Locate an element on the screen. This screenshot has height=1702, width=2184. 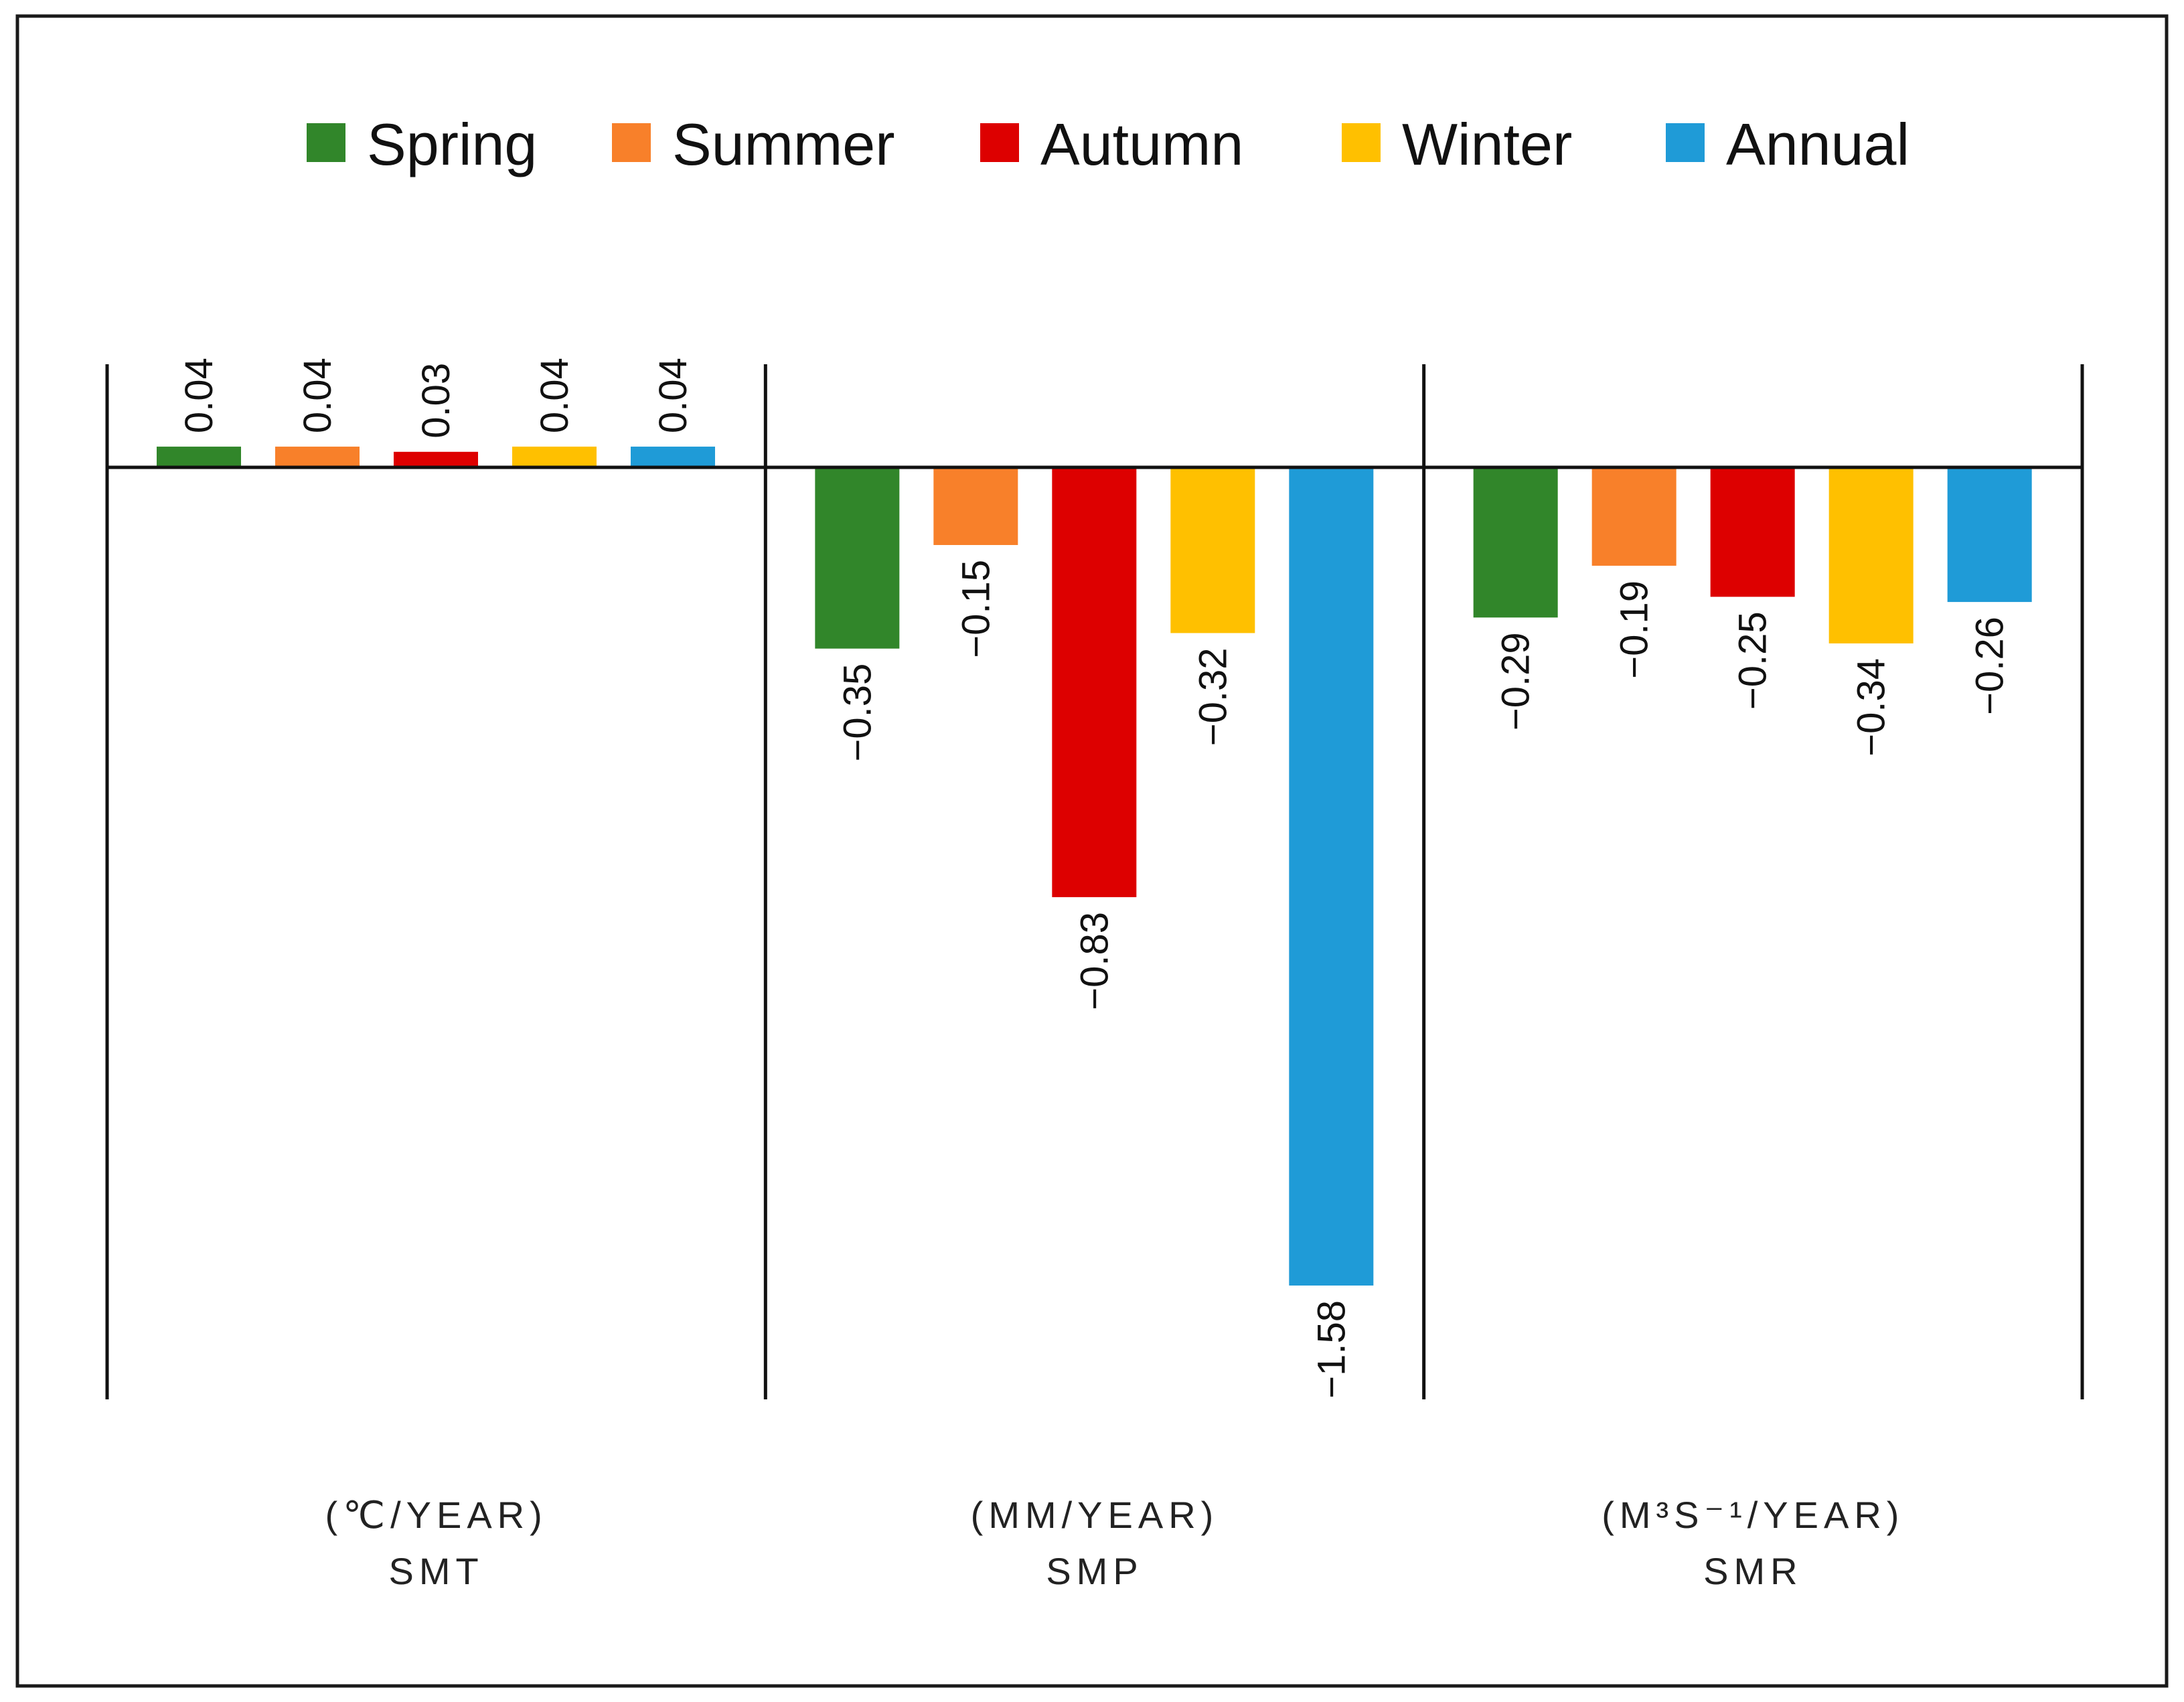
bar-smp-annual is located at coordinates (1331, 877).